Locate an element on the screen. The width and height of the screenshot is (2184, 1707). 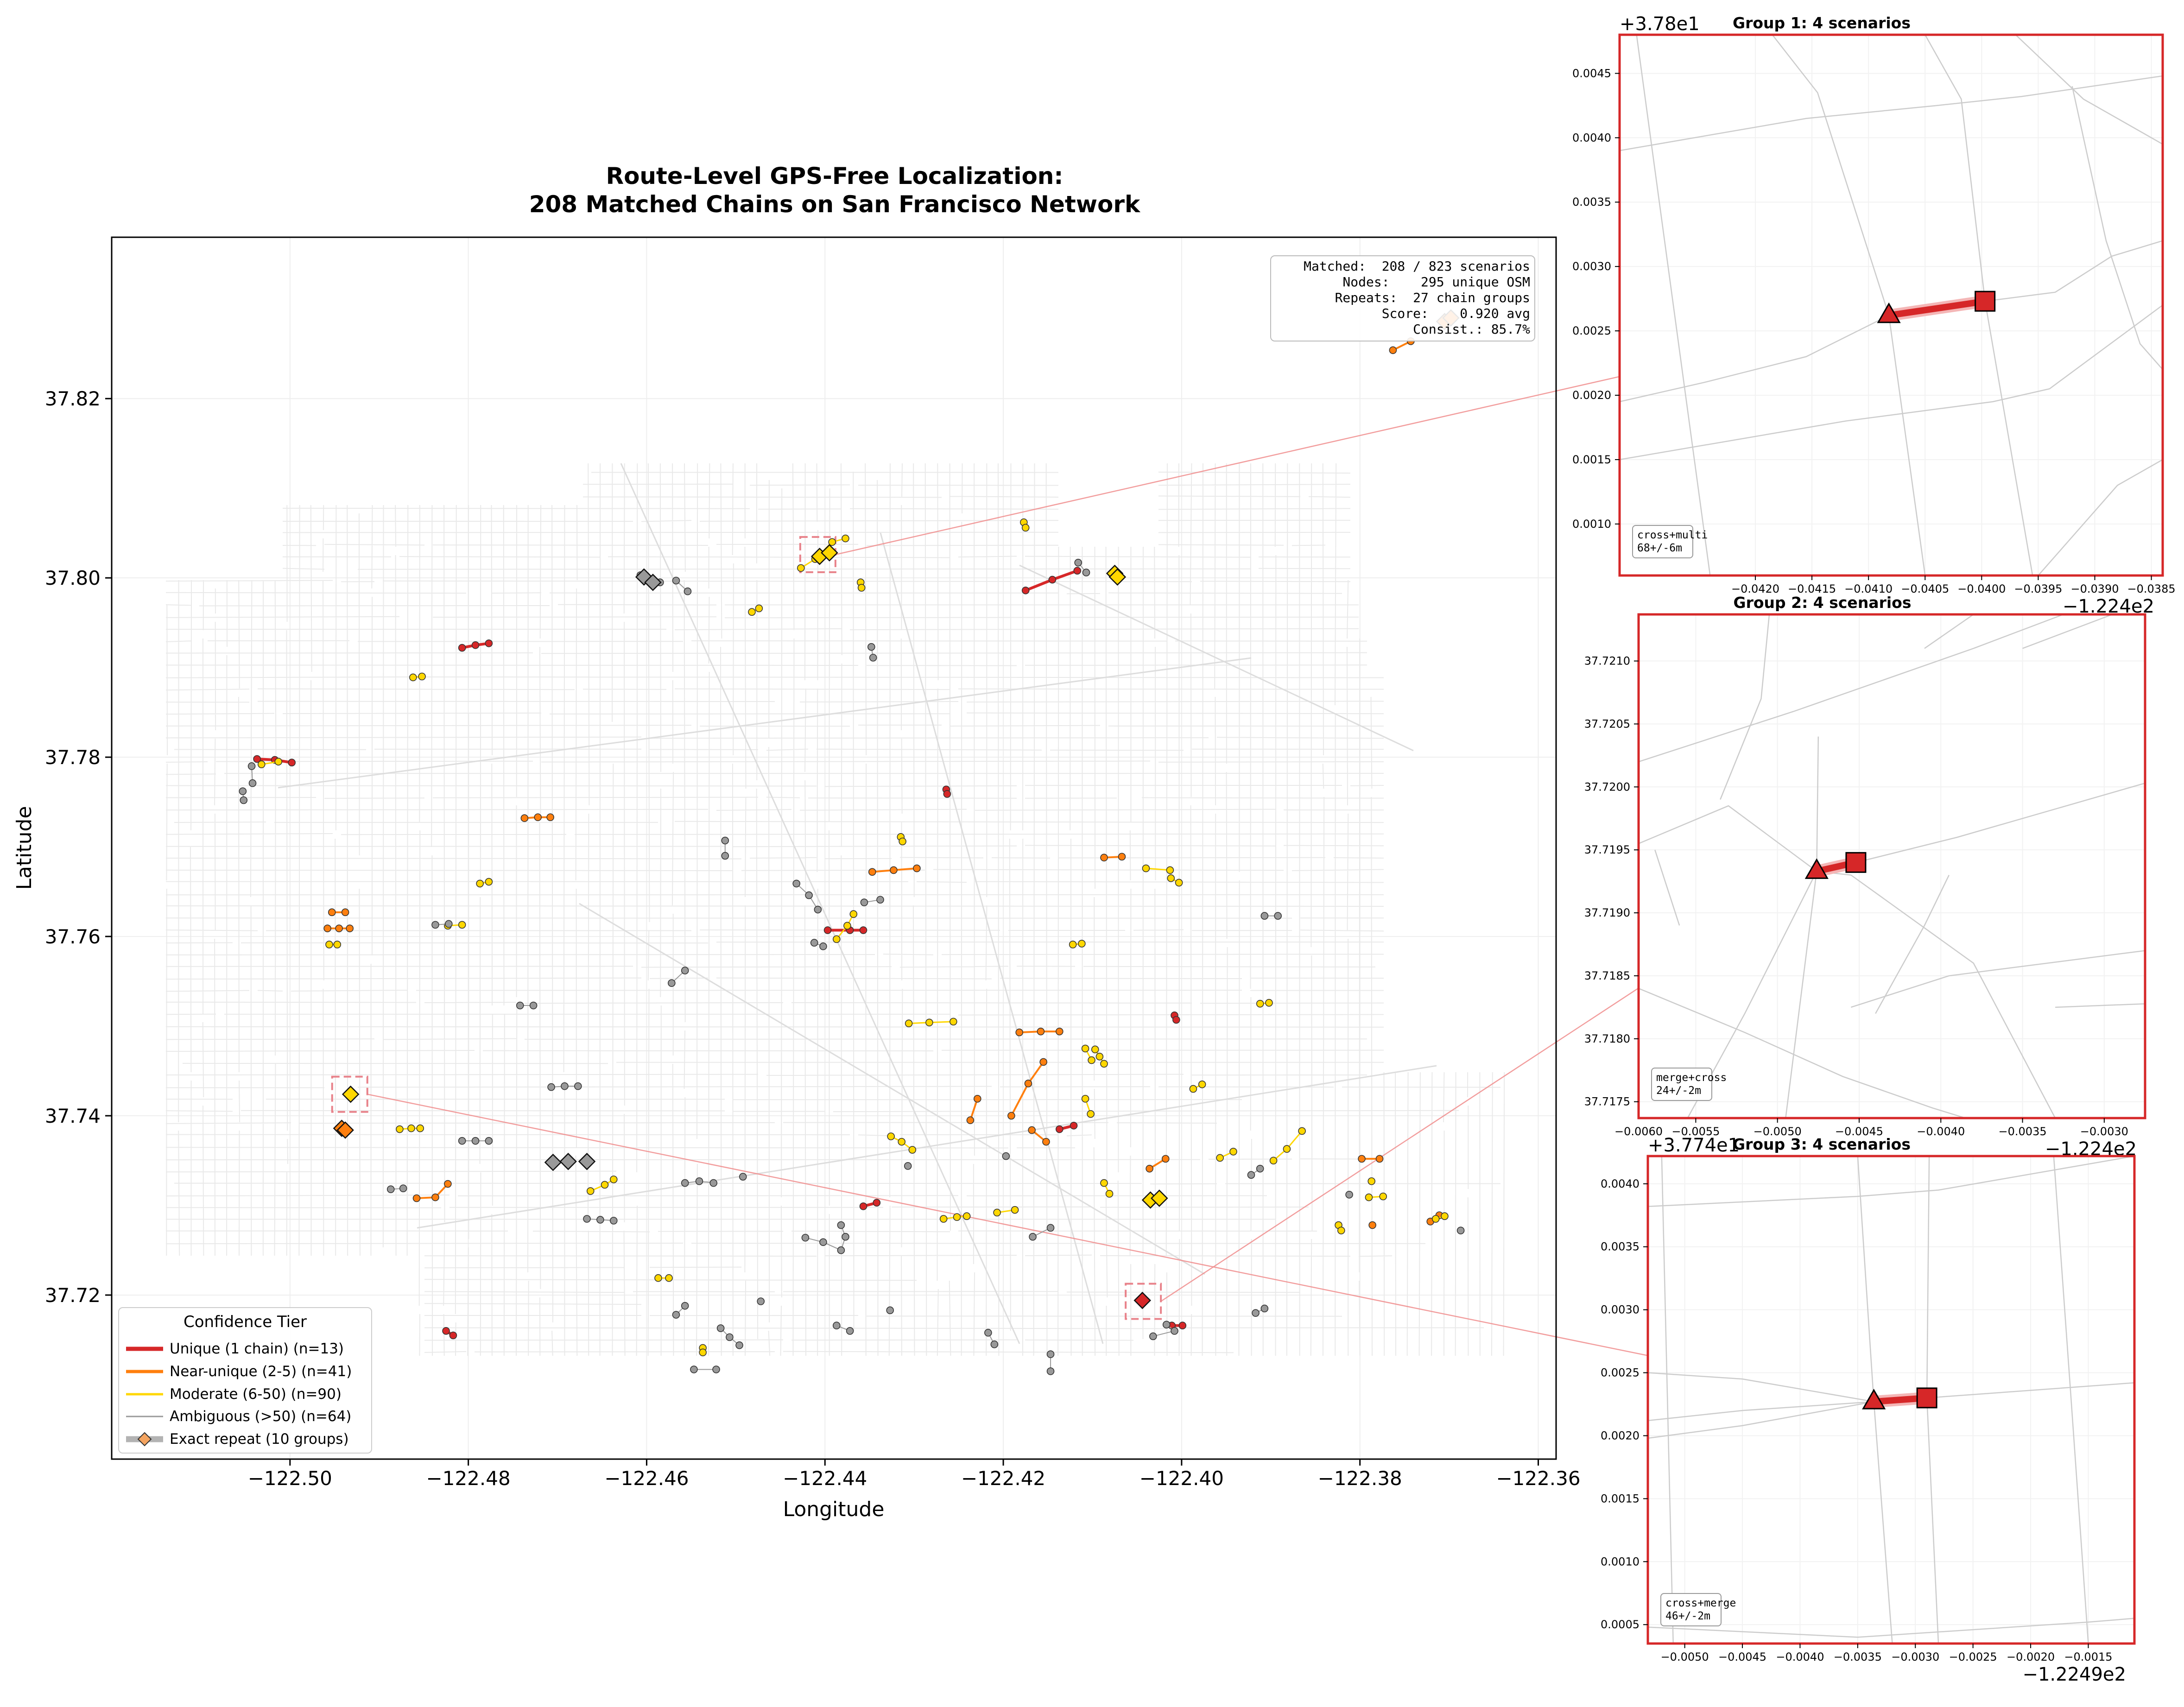
inset-x-tick-label: −0.0410 is located at coordinates (1868, 588).